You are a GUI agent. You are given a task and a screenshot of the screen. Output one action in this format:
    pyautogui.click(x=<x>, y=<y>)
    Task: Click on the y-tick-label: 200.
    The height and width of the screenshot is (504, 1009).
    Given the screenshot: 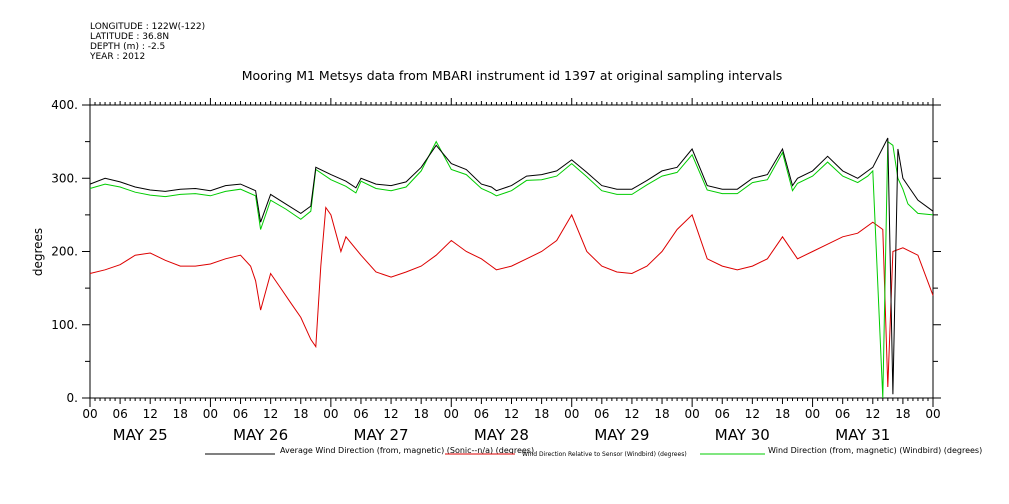 What is the action you would take?
    pyautogui.click(x=64, y=252)
    